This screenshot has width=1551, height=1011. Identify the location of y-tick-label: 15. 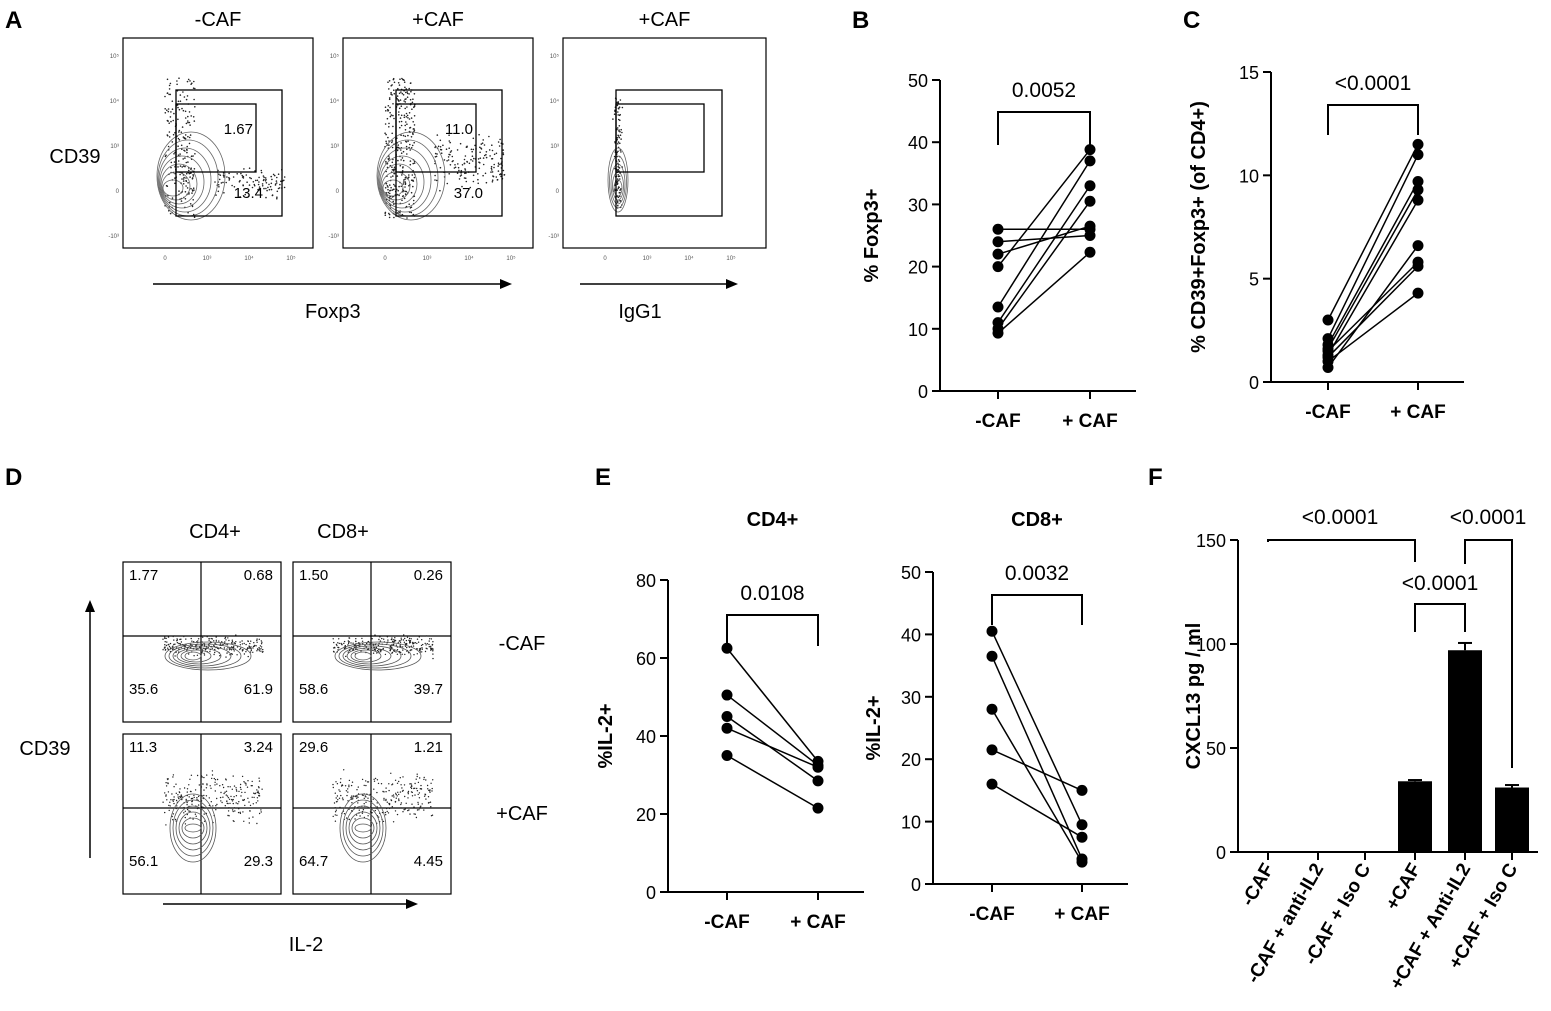
(1249, 73).